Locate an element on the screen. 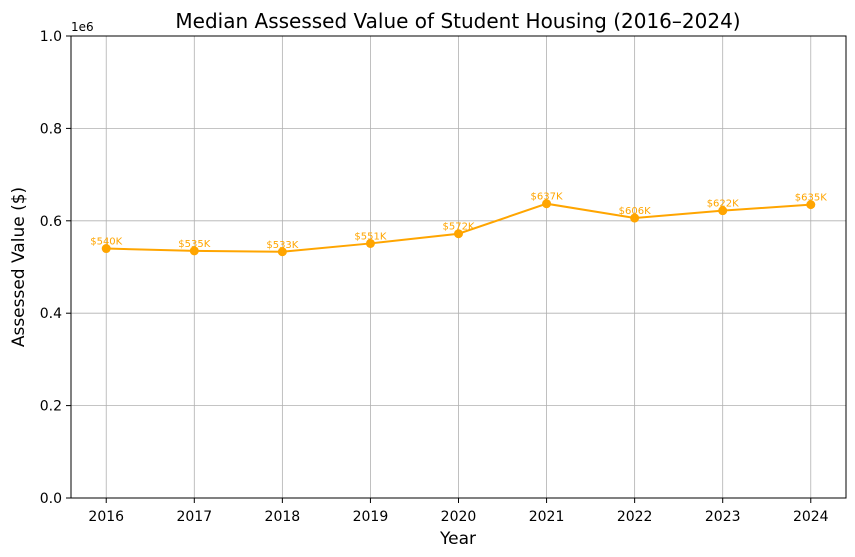 The image size is (855, 557). data-label: $622K is located at coordinates (723, 204).